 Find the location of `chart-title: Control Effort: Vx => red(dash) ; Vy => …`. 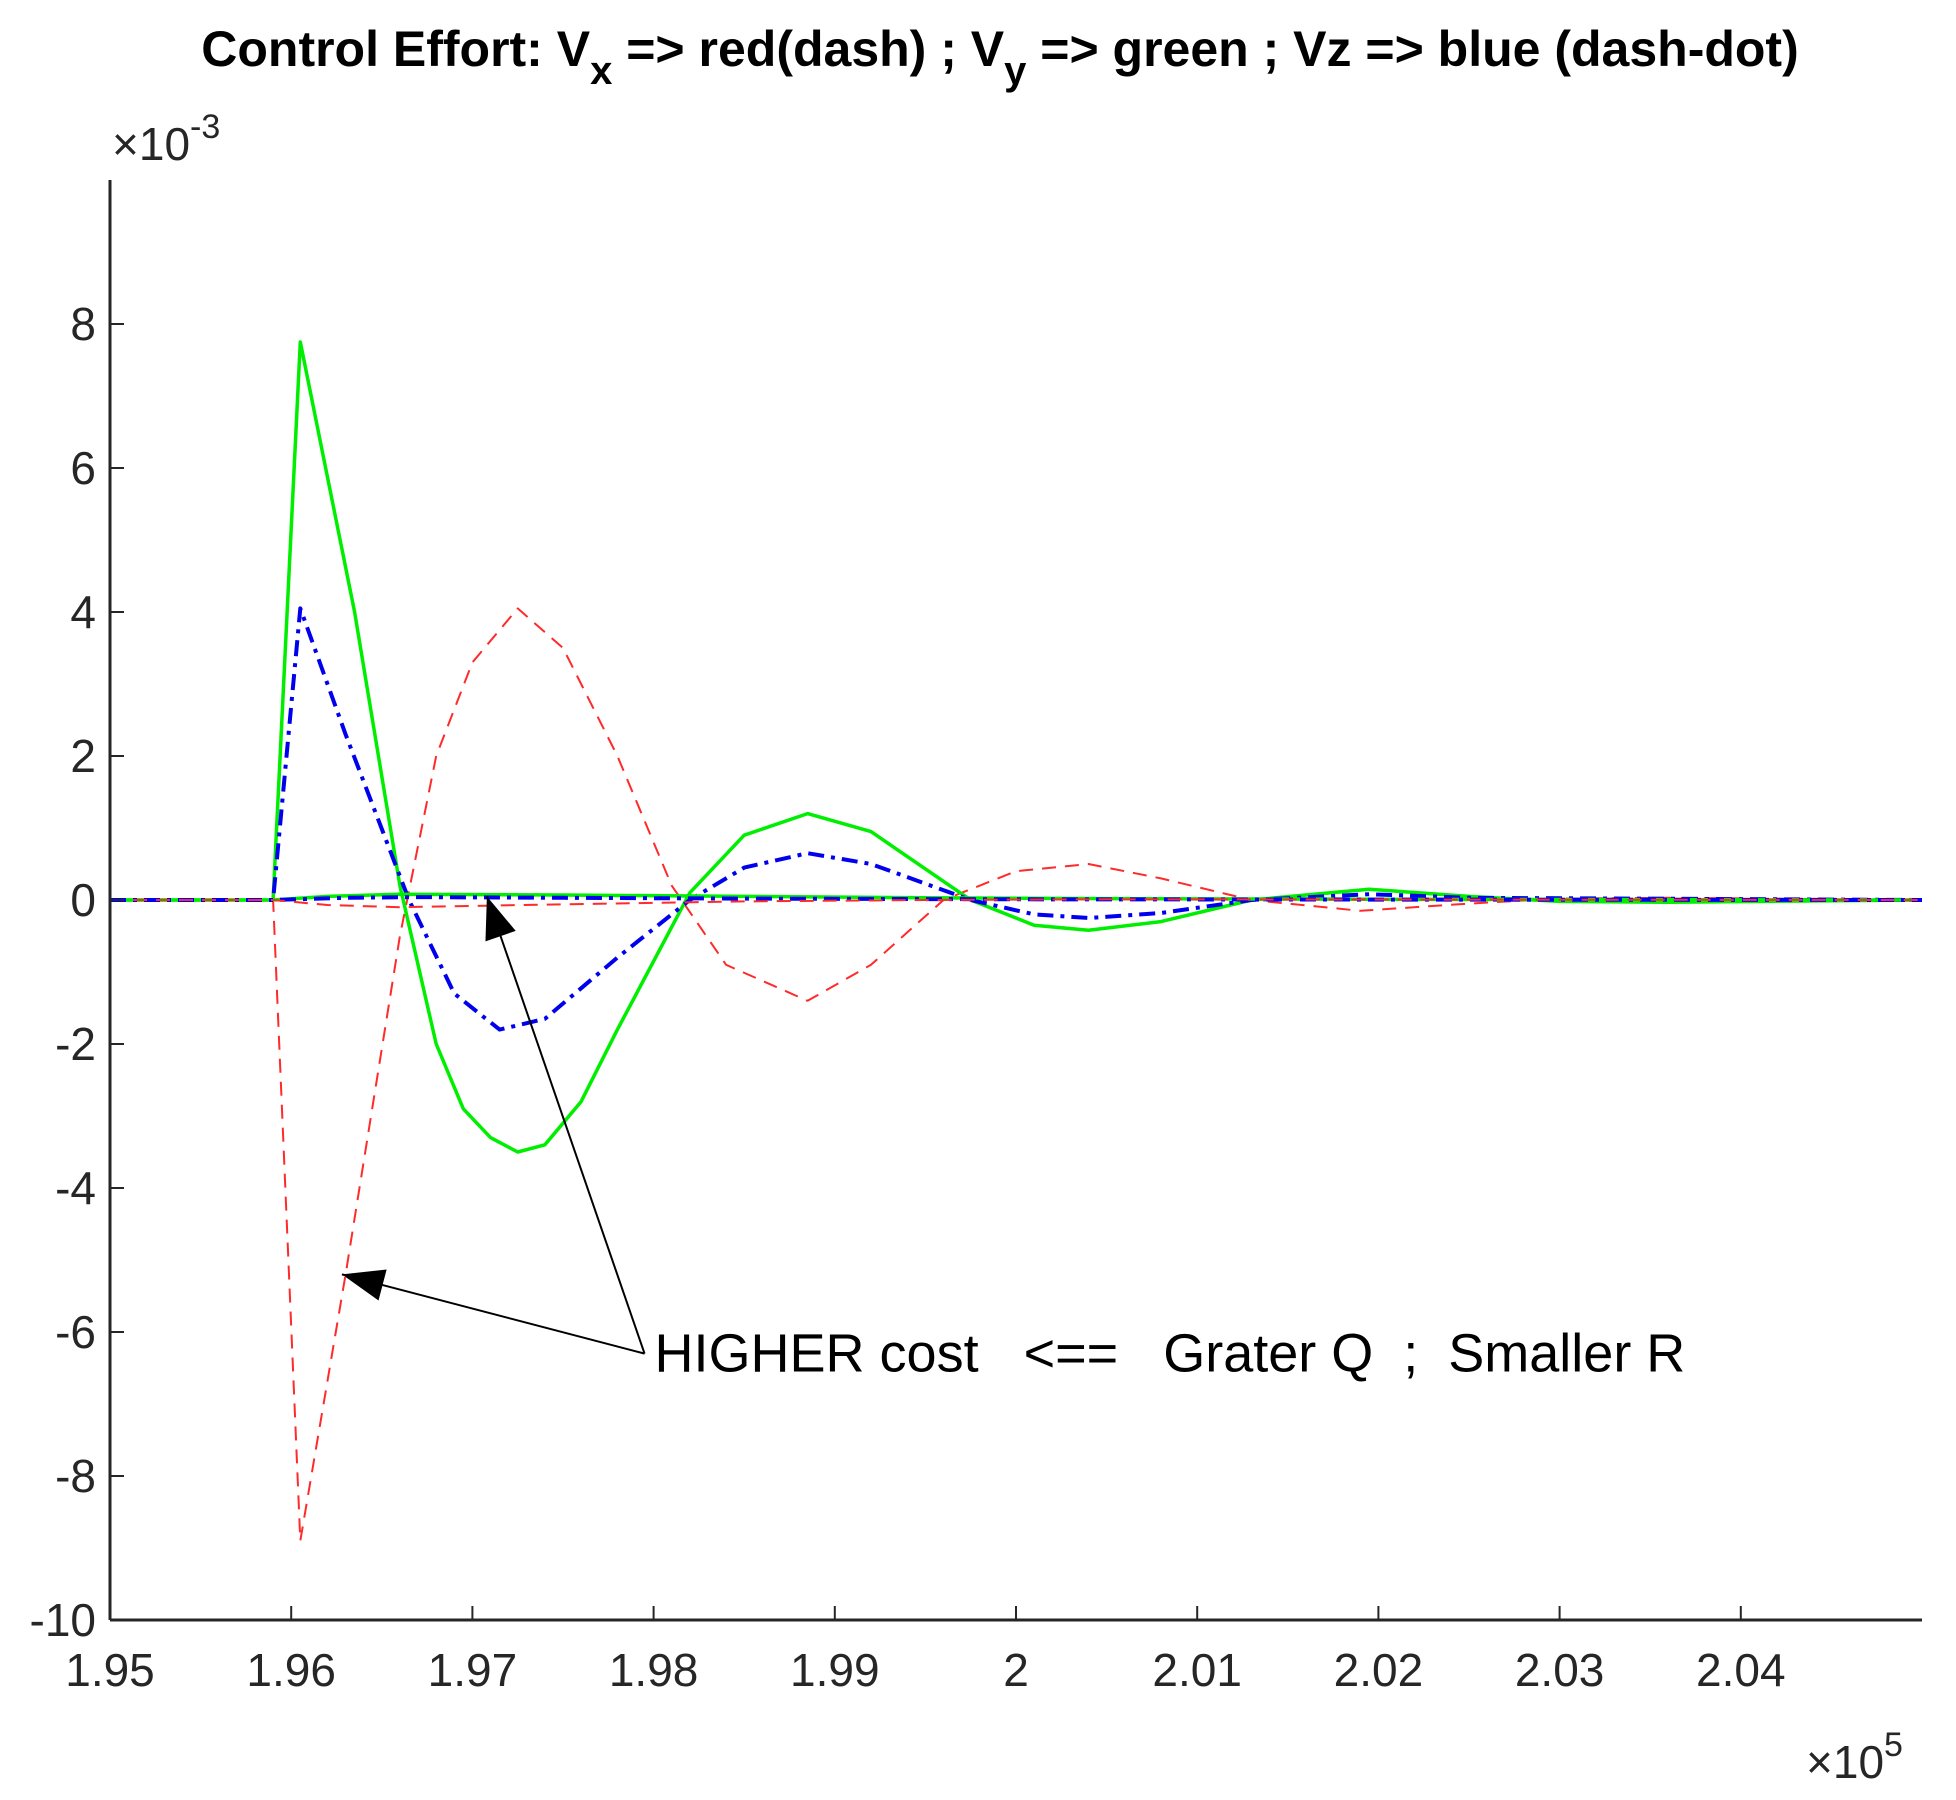

chart-title: Control Effort: Vx => red(dash) ; Vy => … is located at coordinates (999, 57).